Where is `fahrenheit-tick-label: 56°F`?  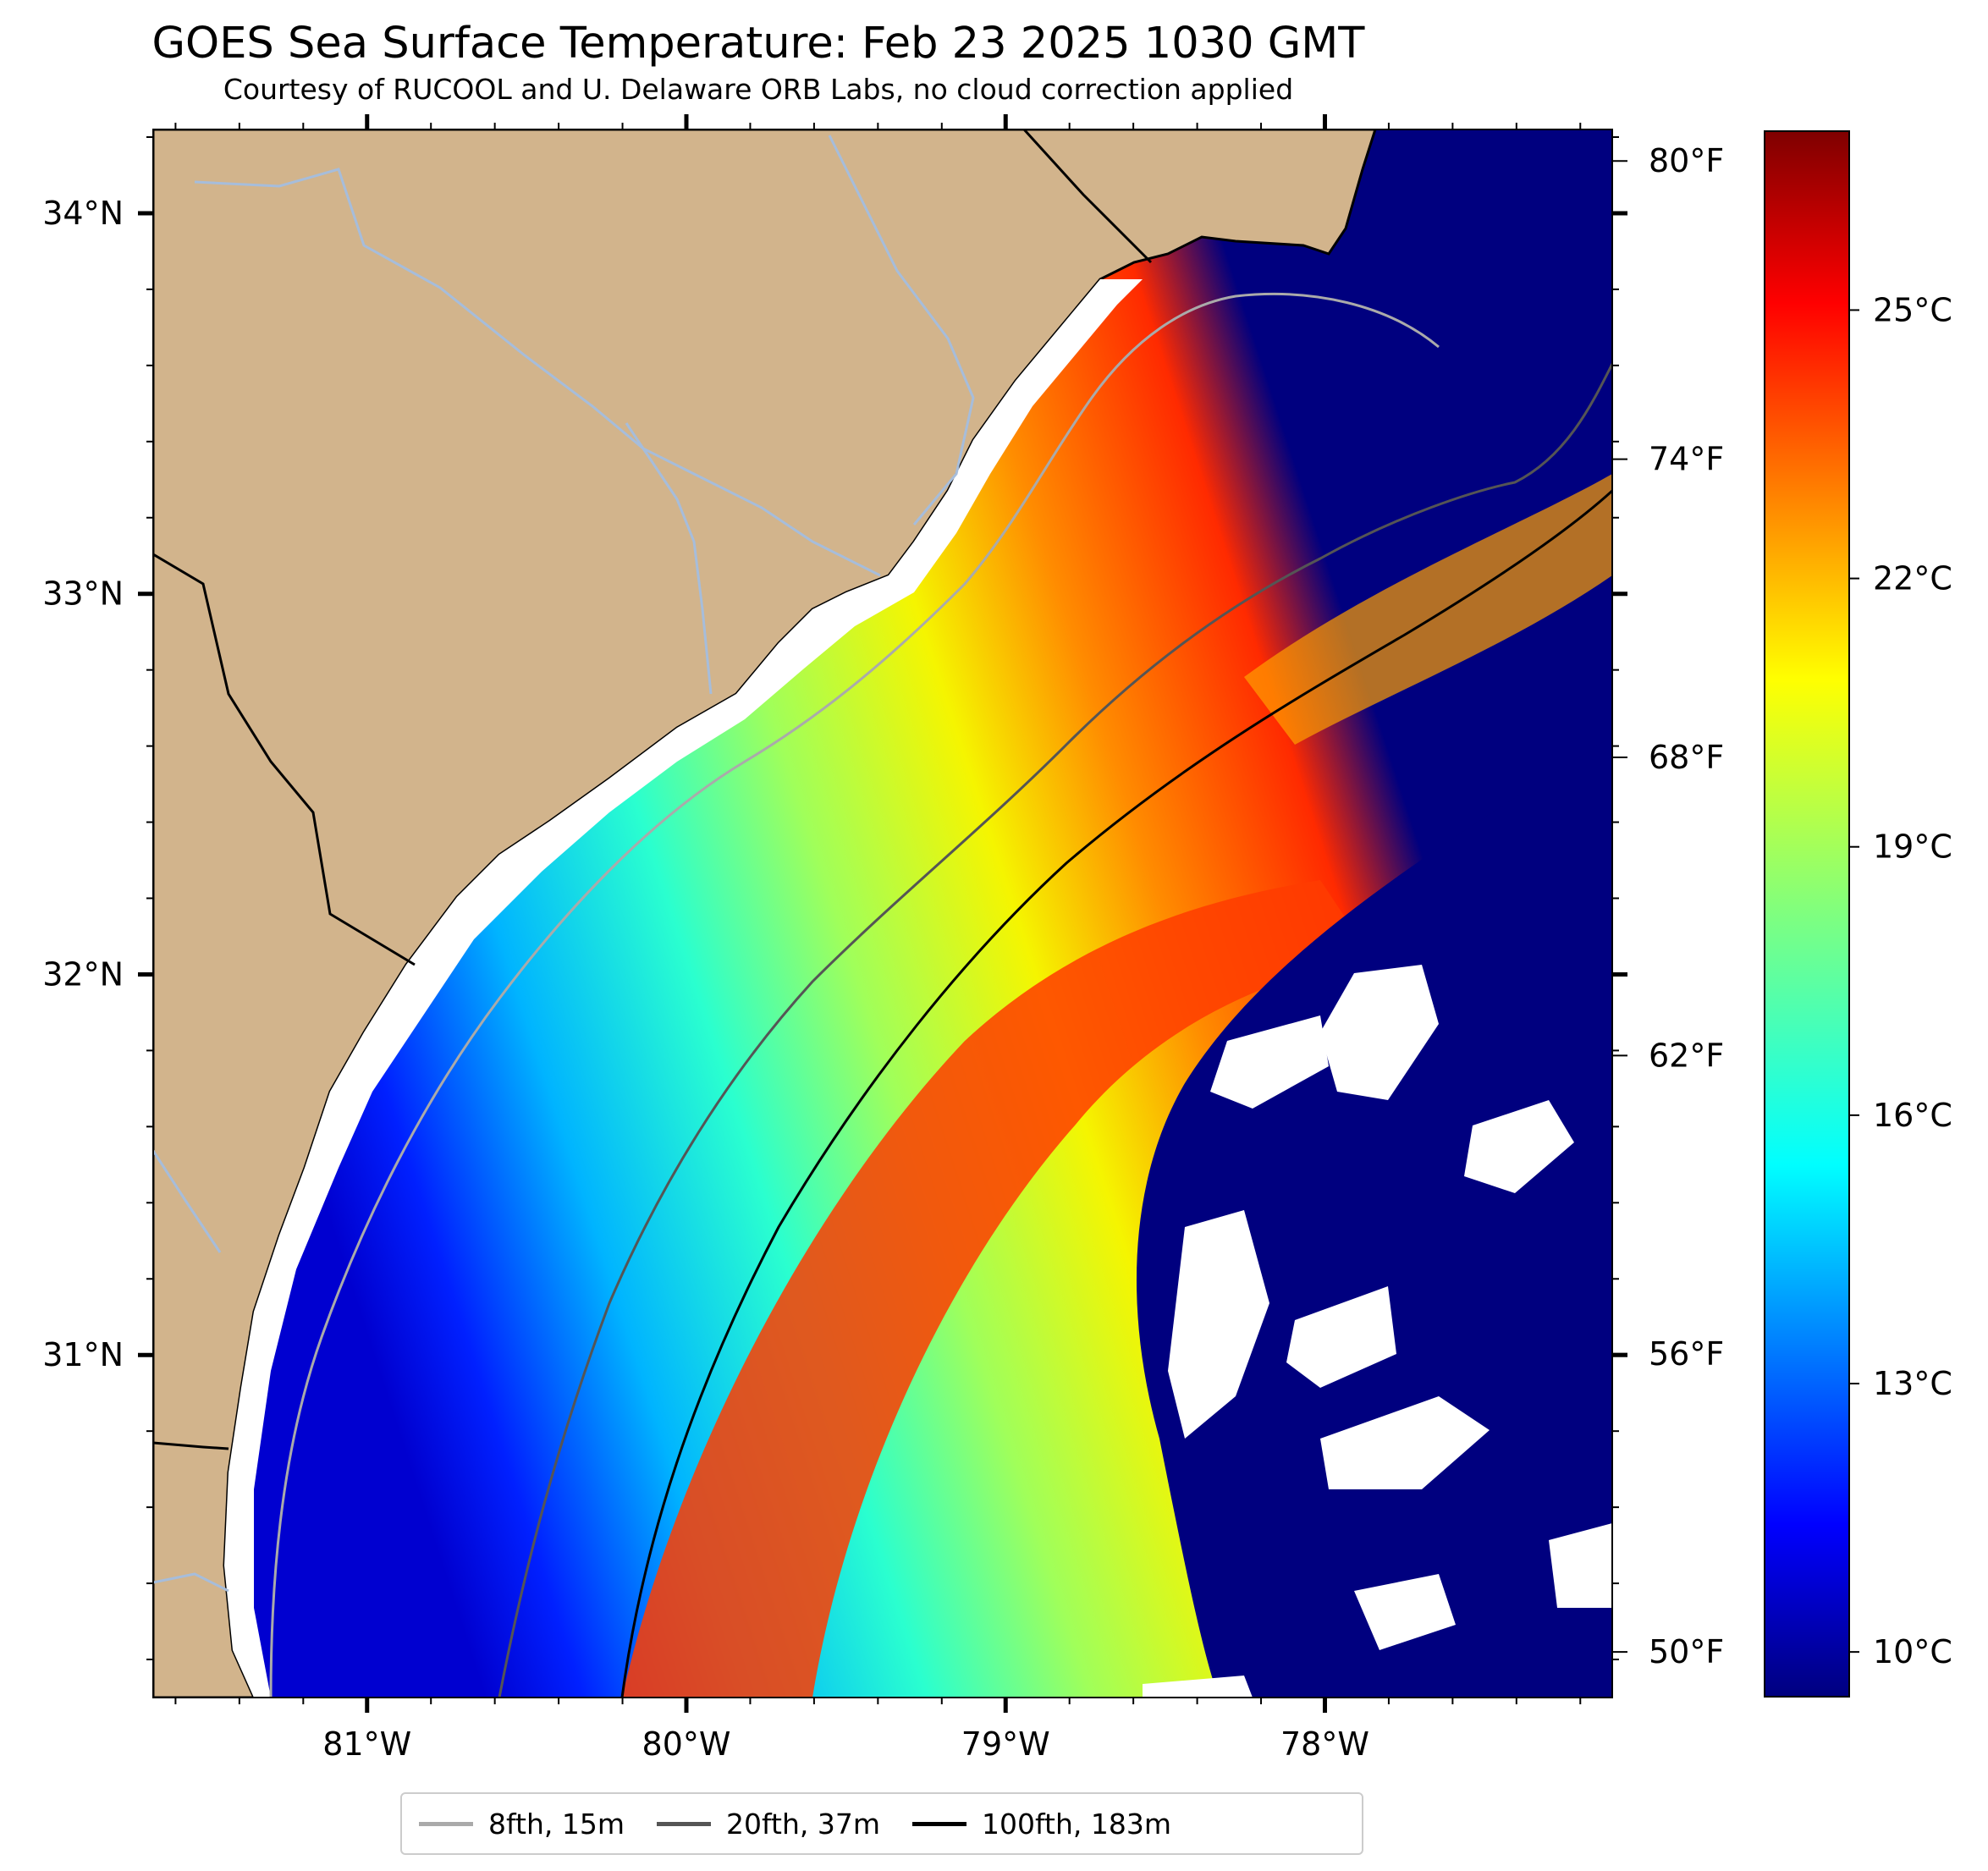 fahrenheit-tick-label: 56°F is located at coordinates (1686, 1354).